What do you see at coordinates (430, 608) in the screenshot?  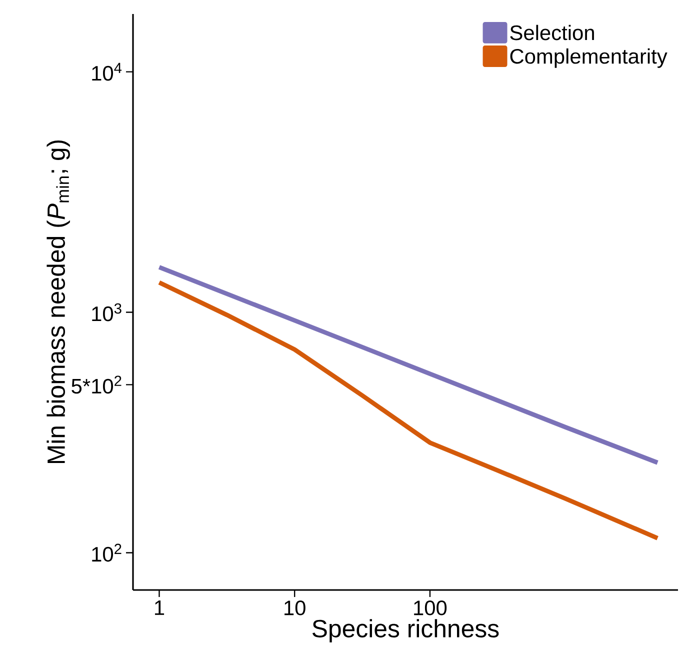 I see `x-tick-label: 100` at bounding box center [430, 608].